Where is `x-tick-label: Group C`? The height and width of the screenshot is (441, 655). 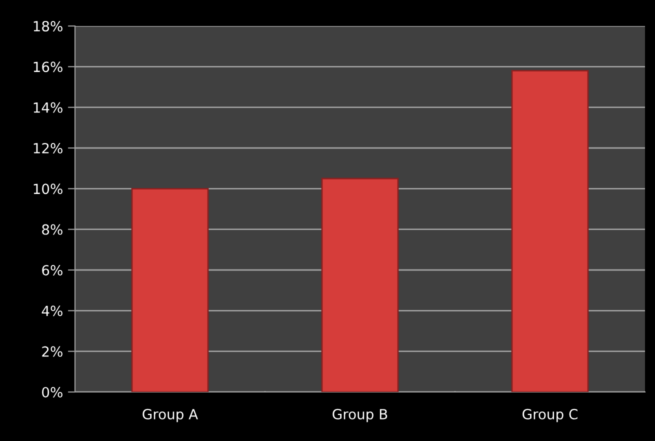
x-tick-label: Group C is located at coordinates (550, 415).